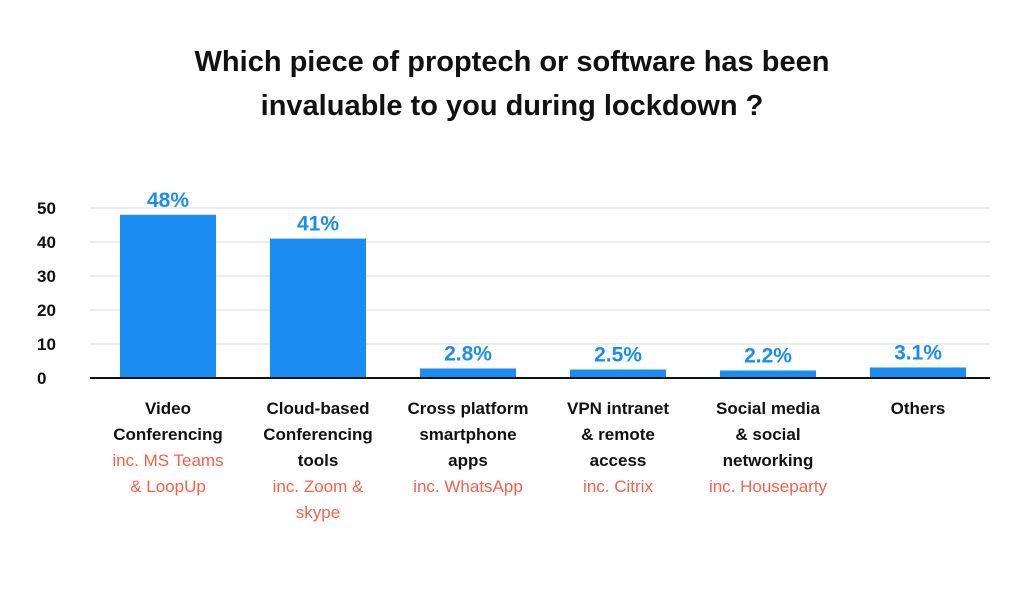  What do you see at coordinates (46, 310) in the screenshot?
I see `y-tick-label: 20` at bounding box center [46, 310].